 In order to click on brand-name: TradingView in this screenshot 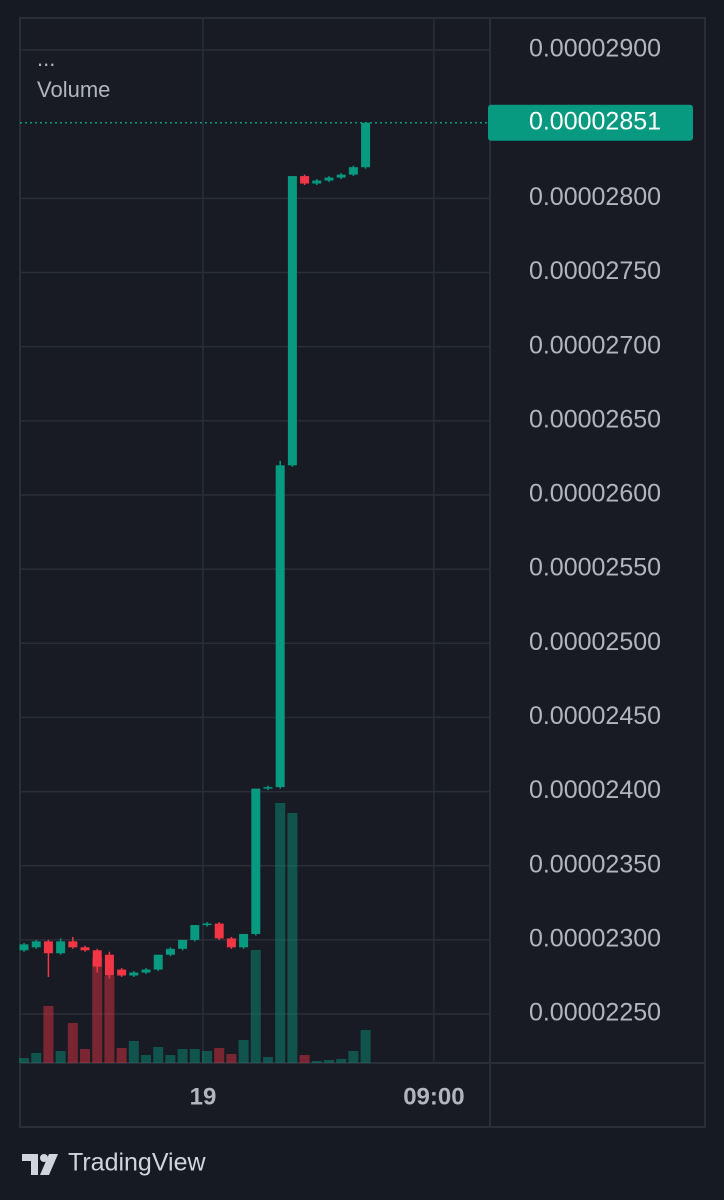, I will do `click(137, 1163)`.